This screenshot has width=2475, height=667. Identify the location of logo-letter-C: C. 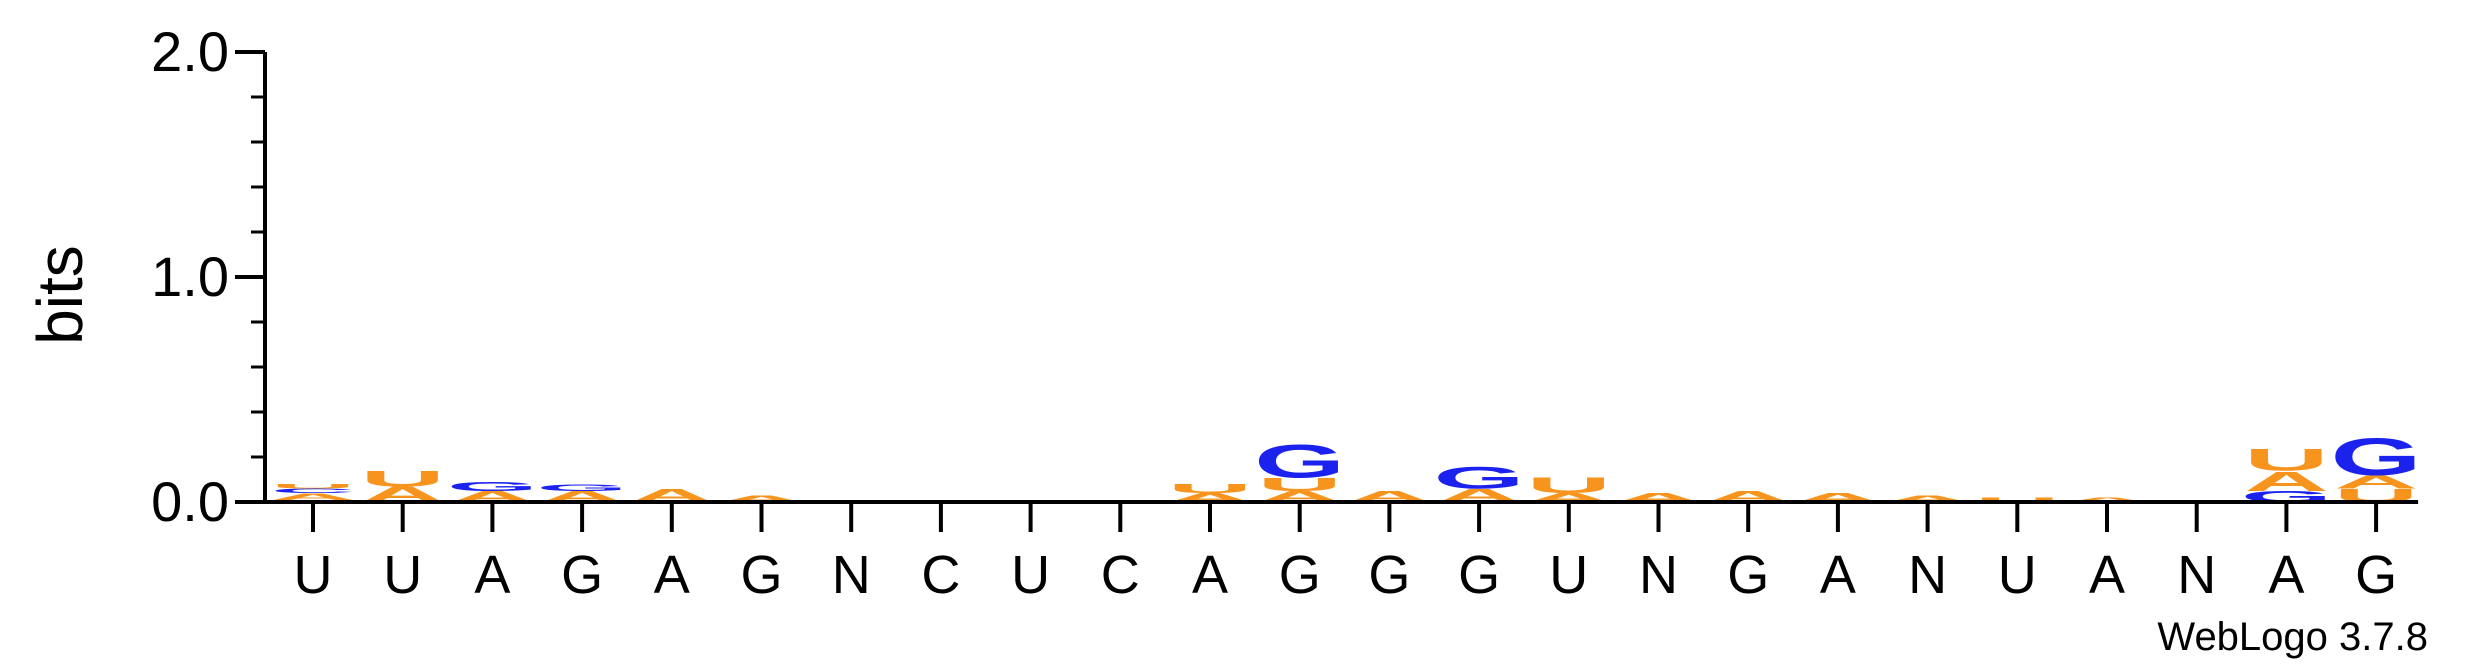
(313, 490).